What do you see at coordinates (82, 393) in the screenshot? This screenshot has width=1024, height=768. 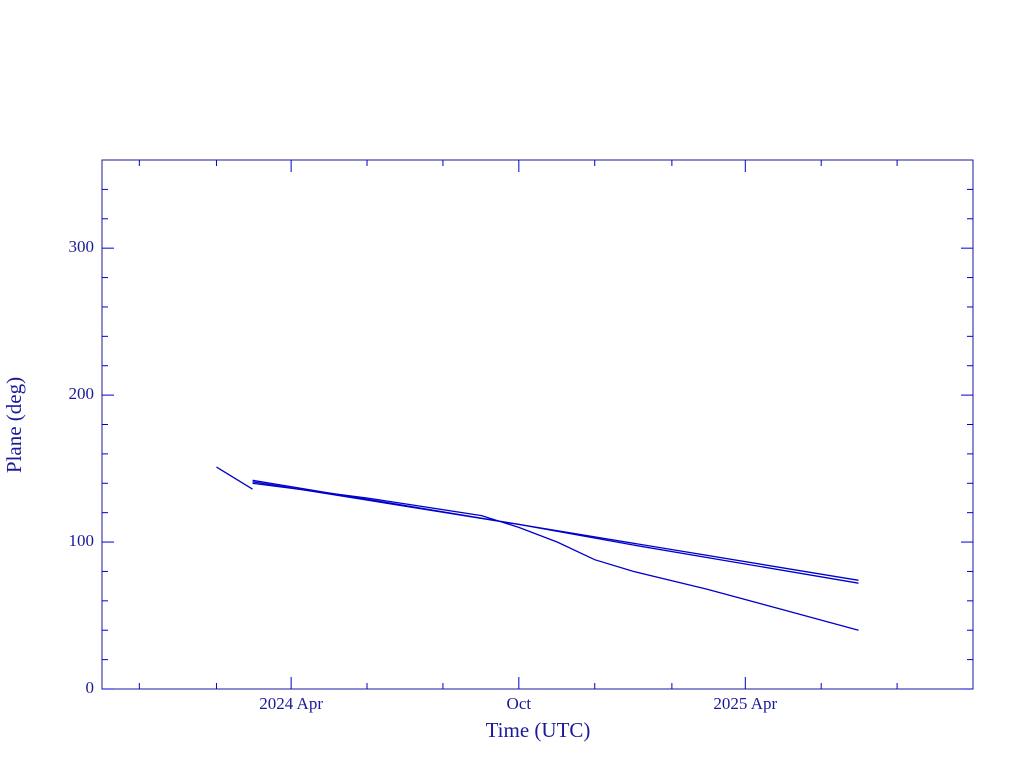 I see `y-tick-label: 200` at bounding box center [82, 393].